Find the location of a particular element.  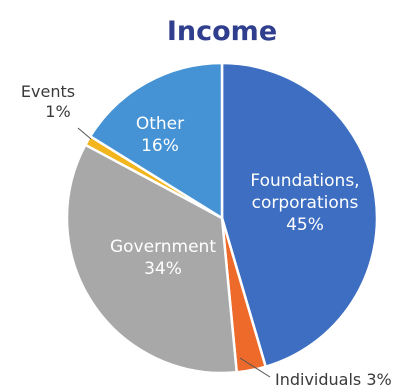

leader-line-individuals is located at coordinates (255, 367).